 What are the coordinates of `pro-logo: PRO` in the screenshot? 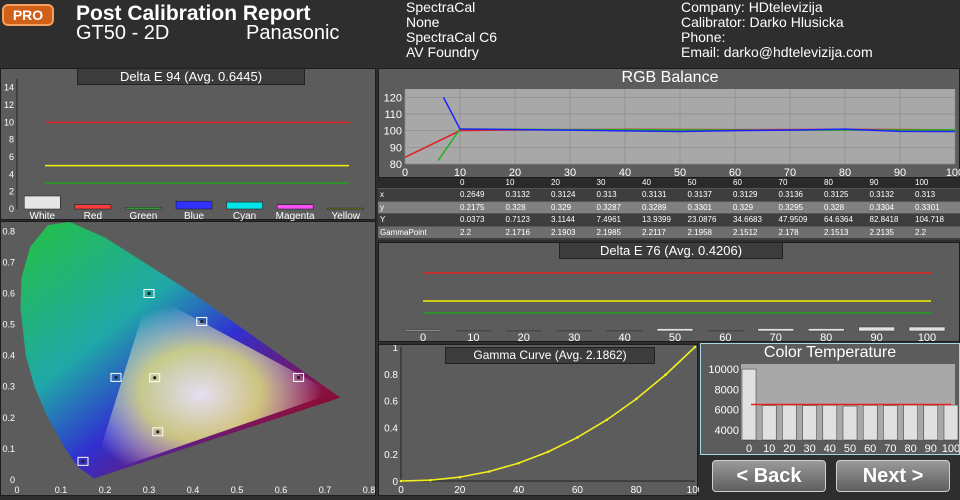 It's located at (28, 15).